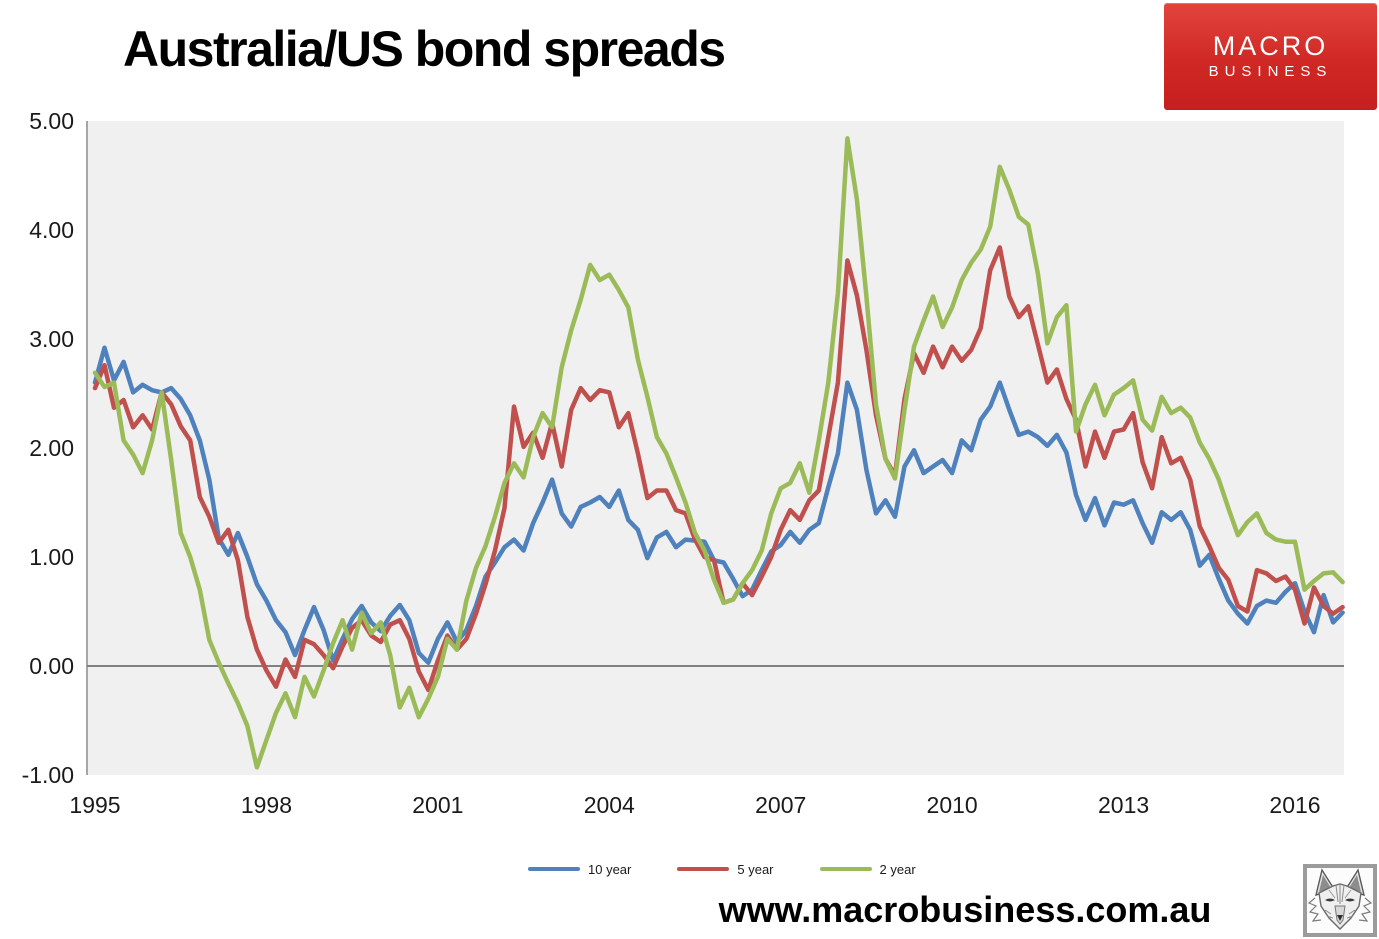 This screenshot has height=939, width=1379. I want to click on legend-item-10-year: 10 year, so click(579, 869).